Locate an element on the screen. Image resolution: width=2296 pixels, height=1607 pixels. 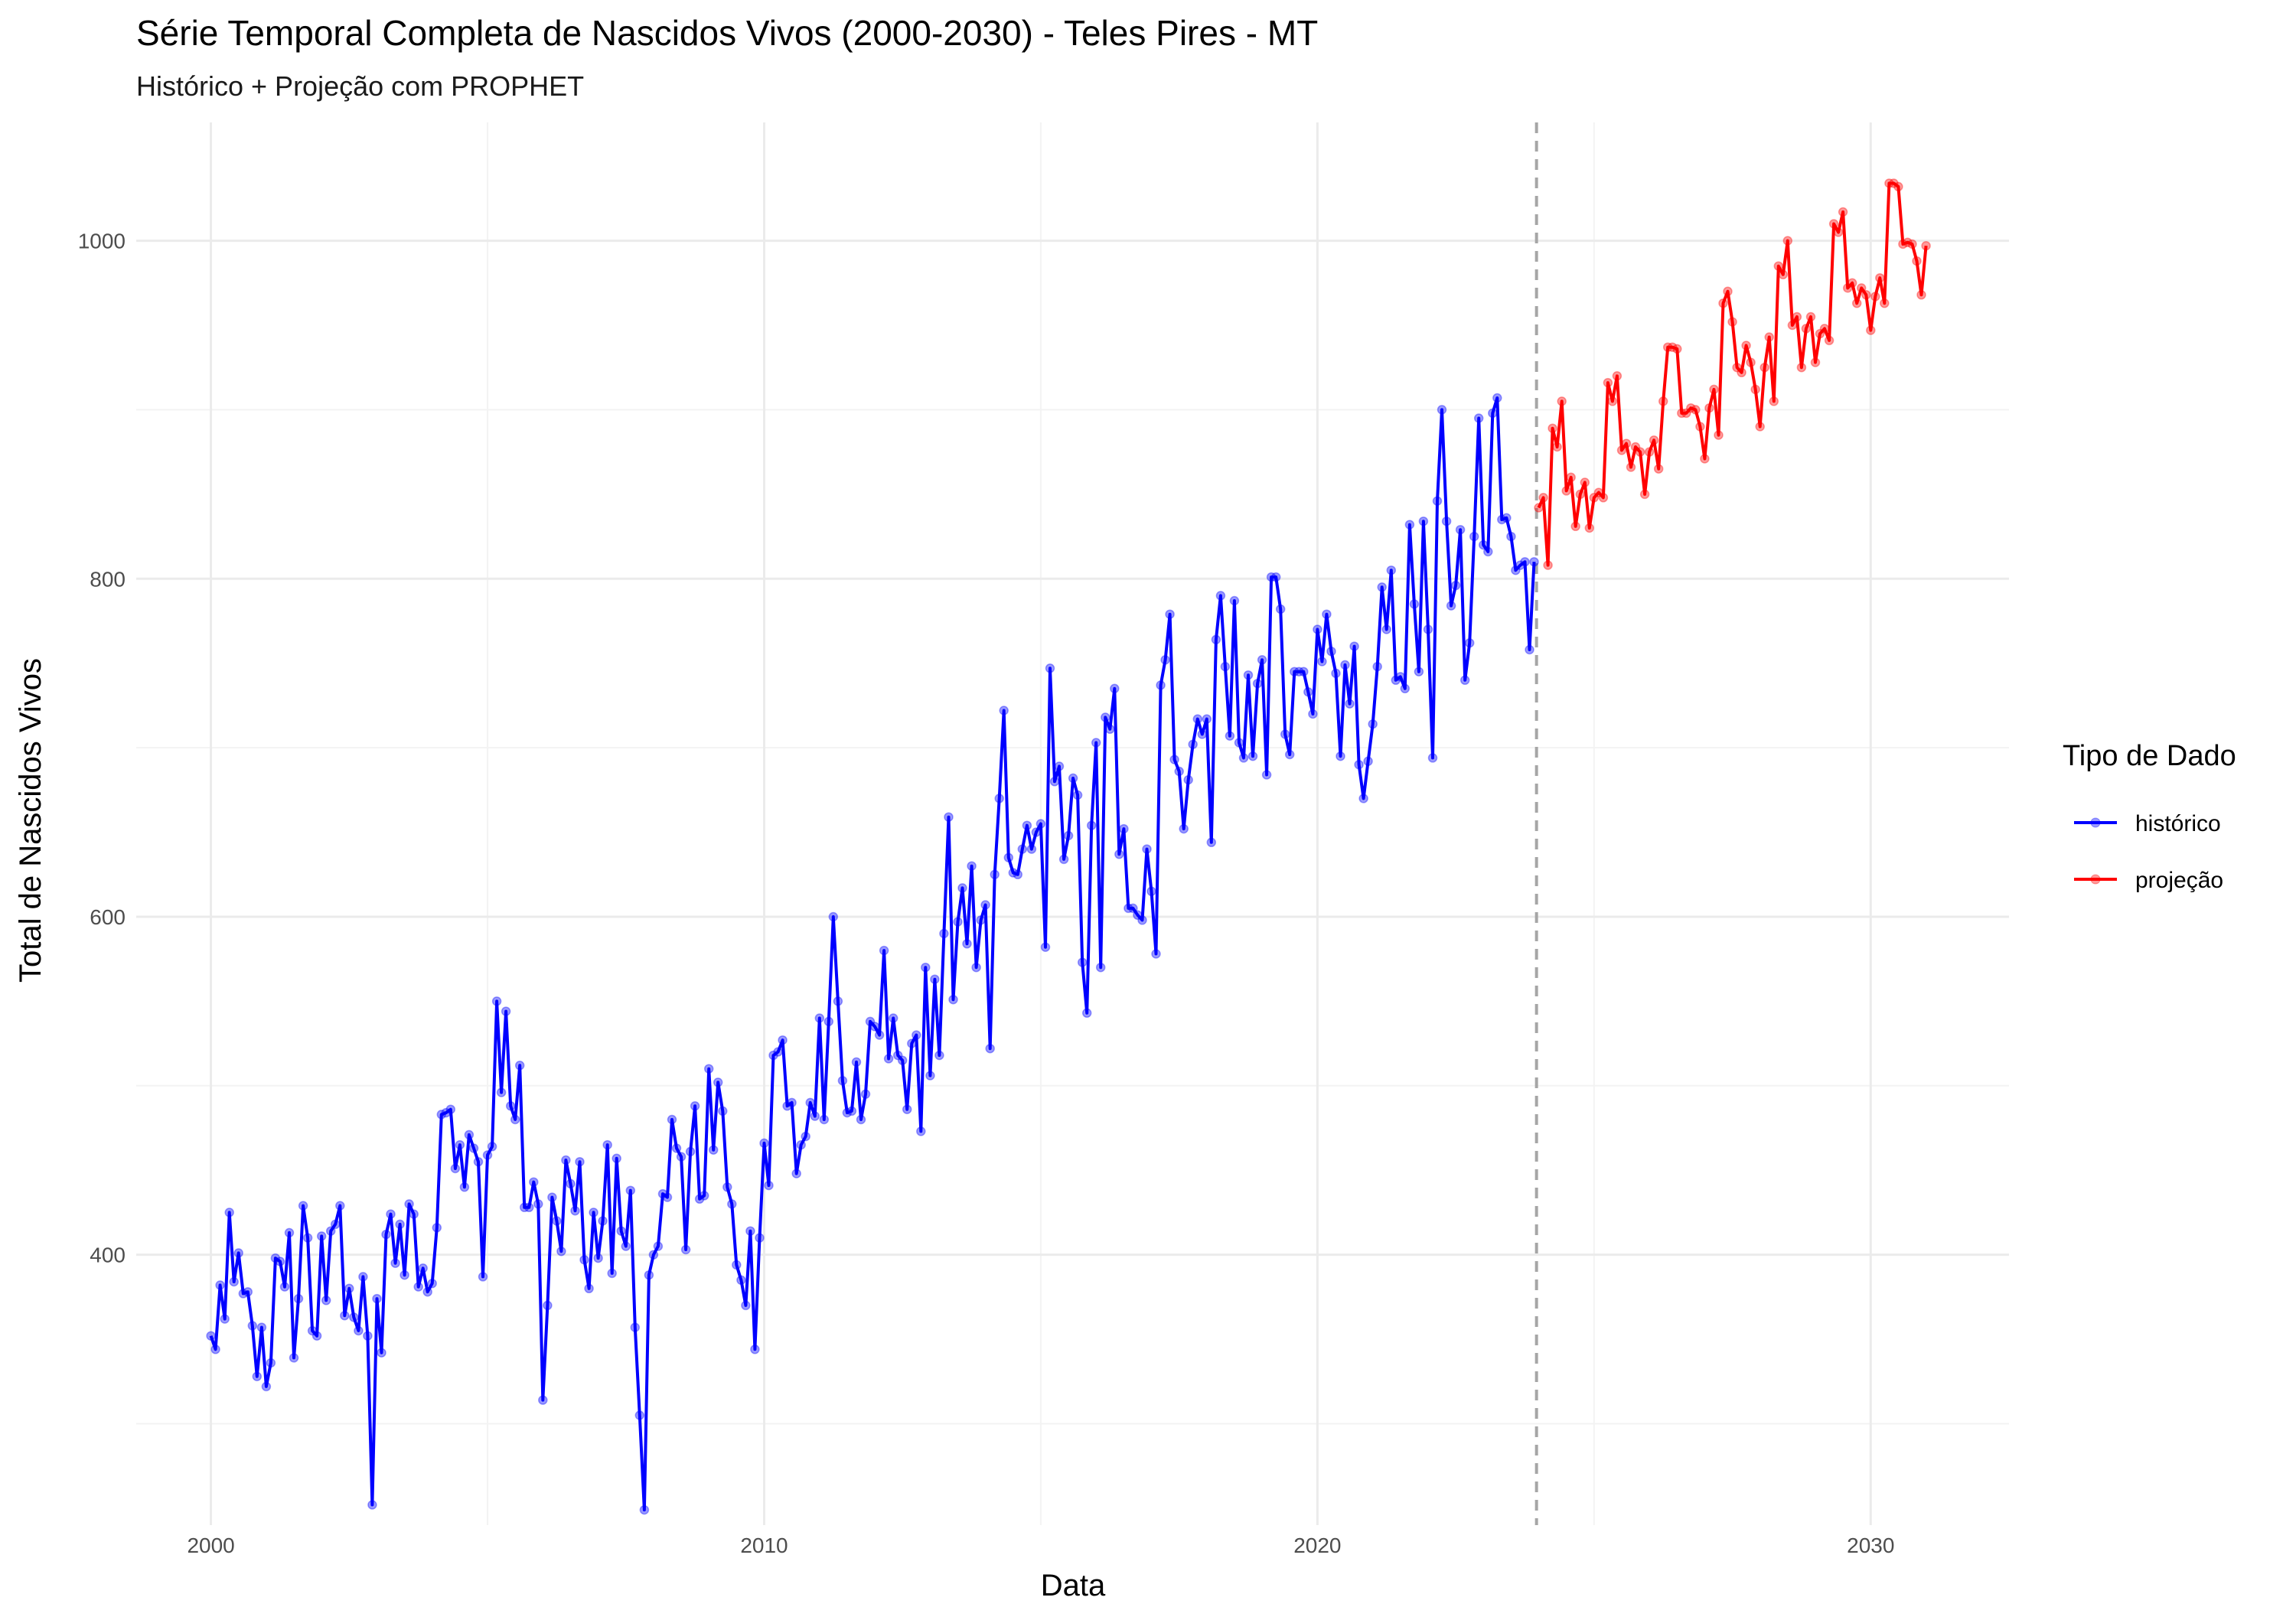
legend-label: projeção is located at coordinates (2179, 881).